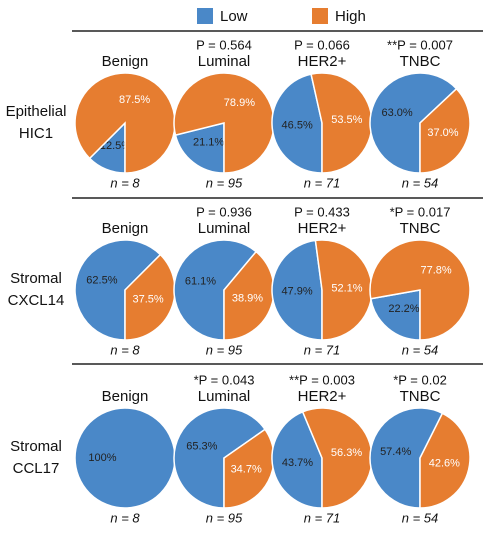  What do you see at coordinates (224, 211) in the screenshot?
I see `p-value: P = 0.936` at bounding box center [224, 211].